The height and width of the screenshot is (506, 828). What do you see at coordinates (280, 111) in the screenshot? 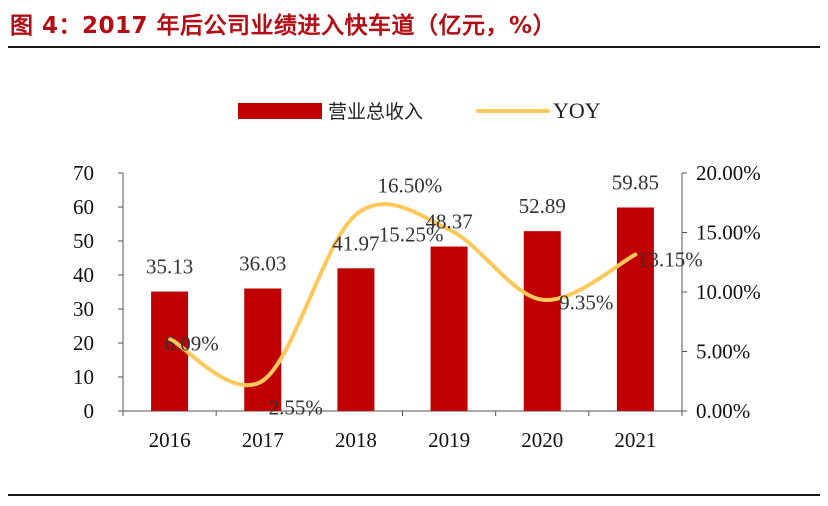
I see `legend-bar-swatch` at bounding box center [280, 111].